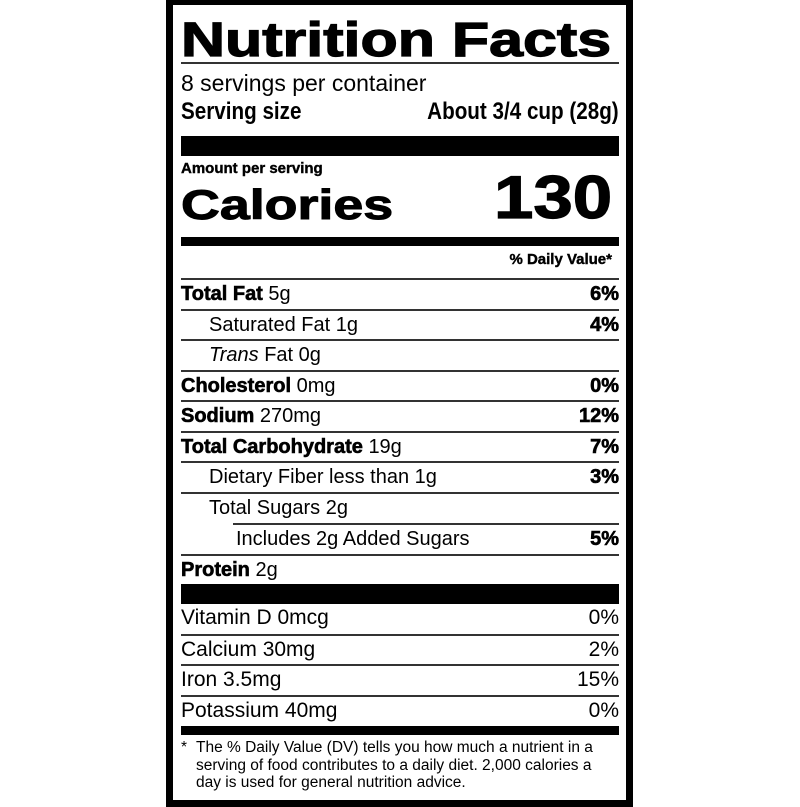 This screenshot has width=800, height=807. I want to click on vitamin-name: Iron, so click(199, 679).